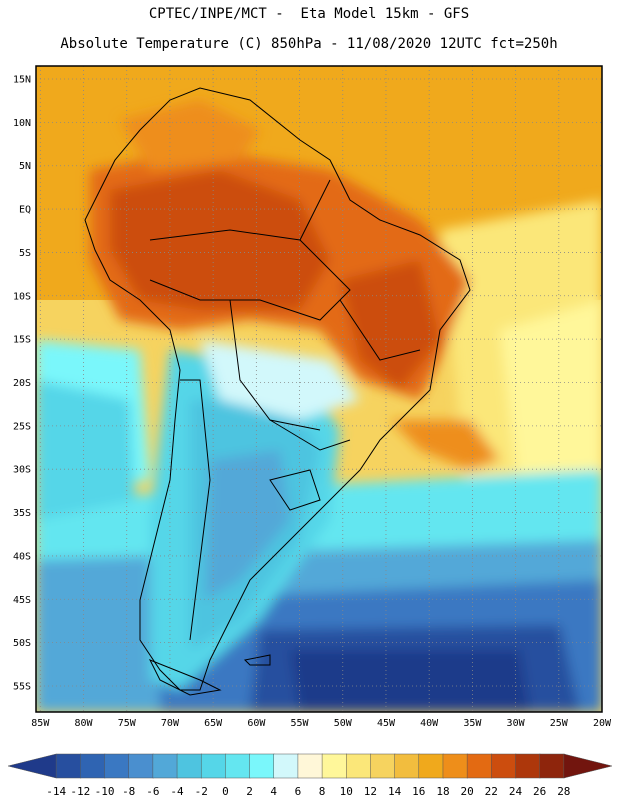 The height and width of the screenshot is (800, 618). What do you see at coordinates (602, 723) in the screenshot?
I see `lon-label: 20W` at bounding box center [602, 723].